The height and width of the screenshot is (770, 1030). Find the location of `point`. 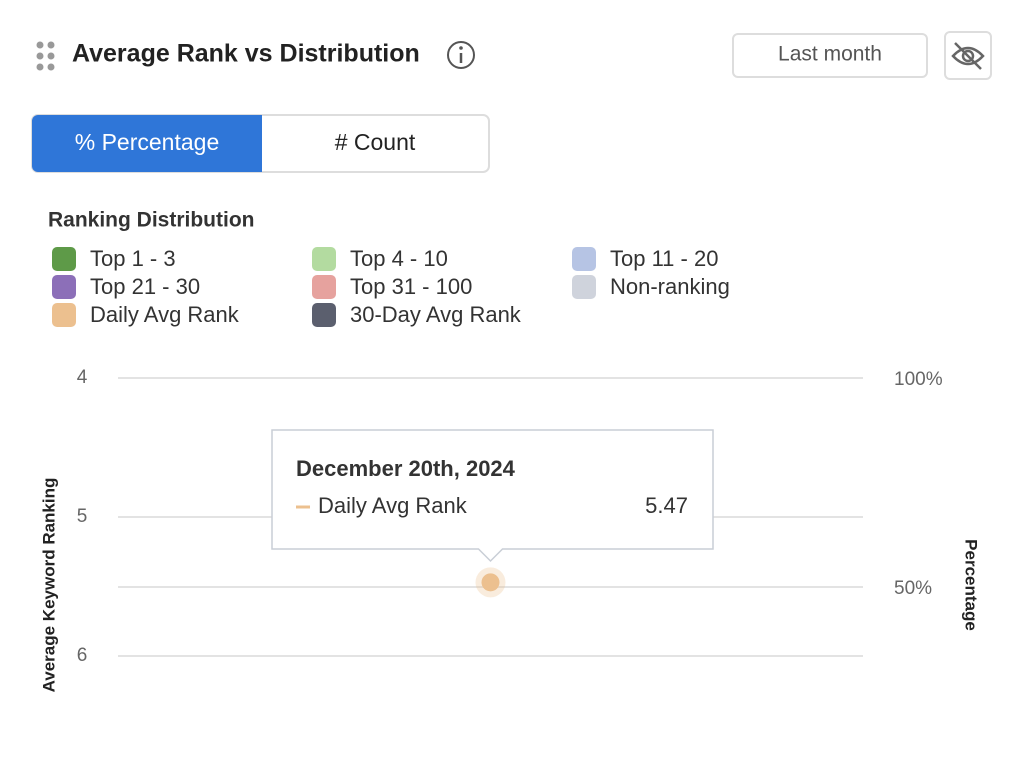

point is located at coordinates (490, 582).